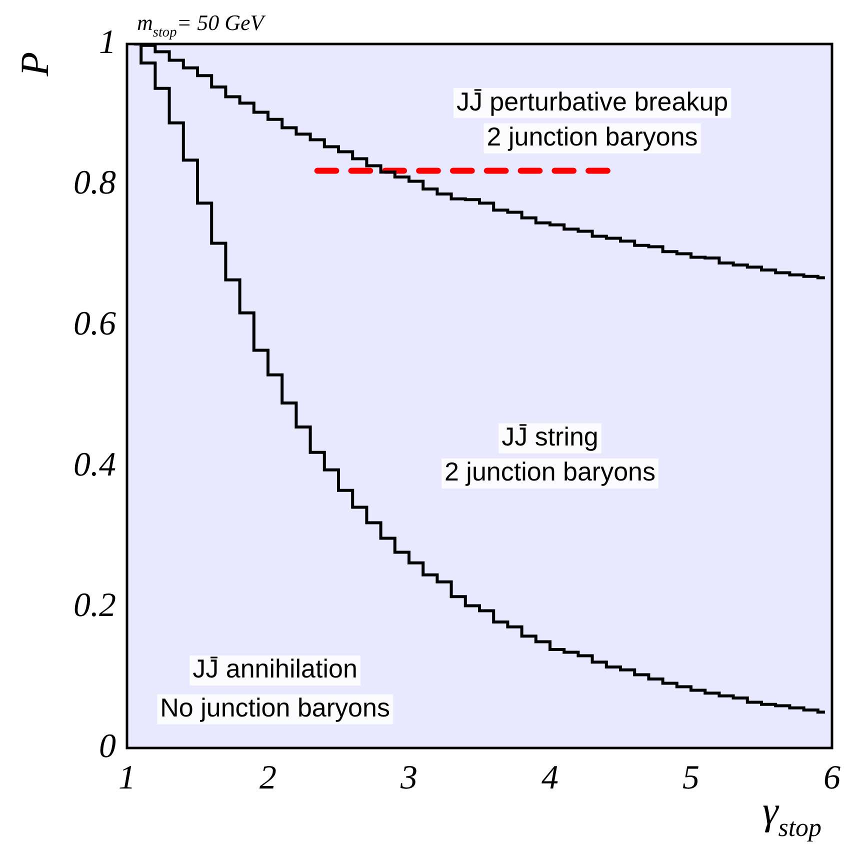  Describe the element at coordinates (95, 605) in the screenshot. I see `y-tick-label: 0.2` at that location.